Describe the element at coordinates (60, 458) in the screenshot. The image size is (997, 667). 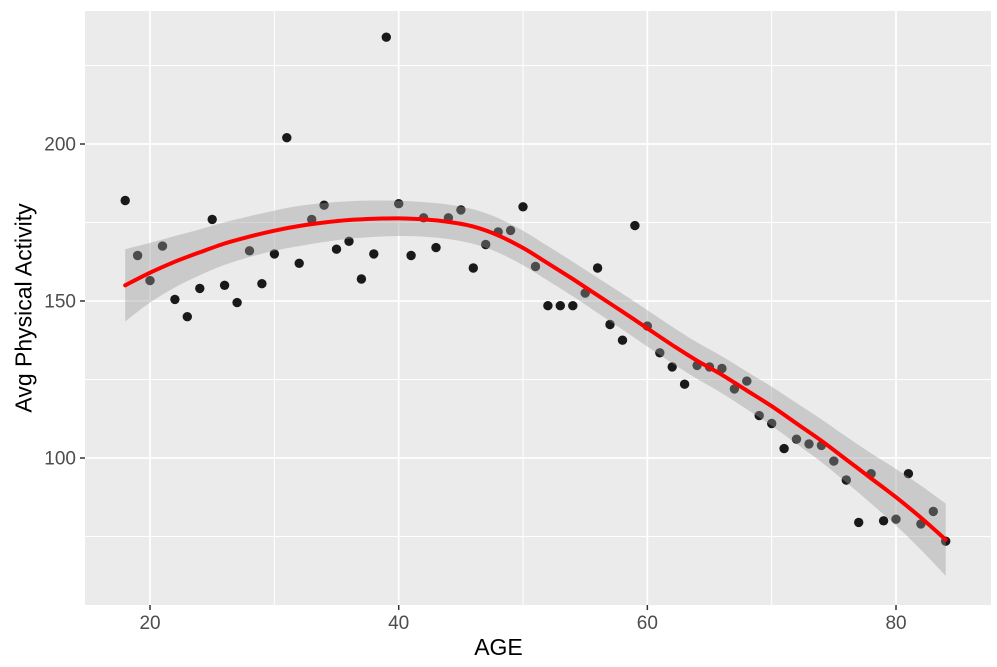
I see `y-tick-label: 100` at that location.